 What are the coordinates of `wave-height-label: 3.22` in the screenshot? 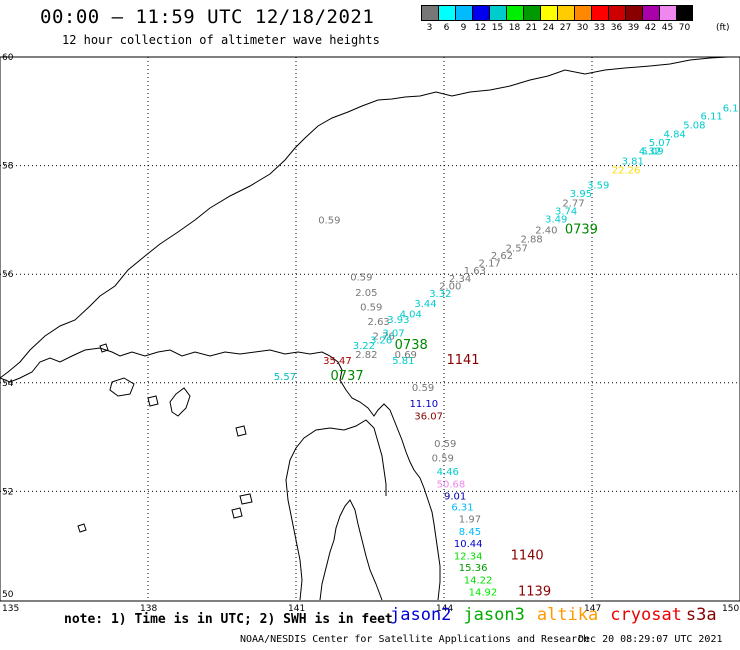 It's located at (364, 346).